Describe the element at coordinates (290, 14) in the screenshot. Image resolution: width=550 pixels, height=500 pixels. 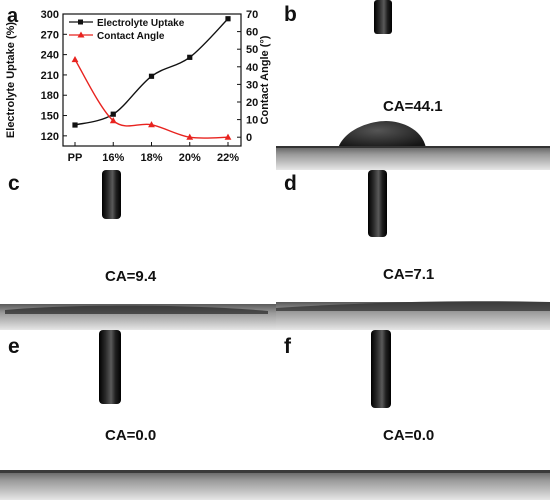
I see `panel-letter-b: b` at that location.